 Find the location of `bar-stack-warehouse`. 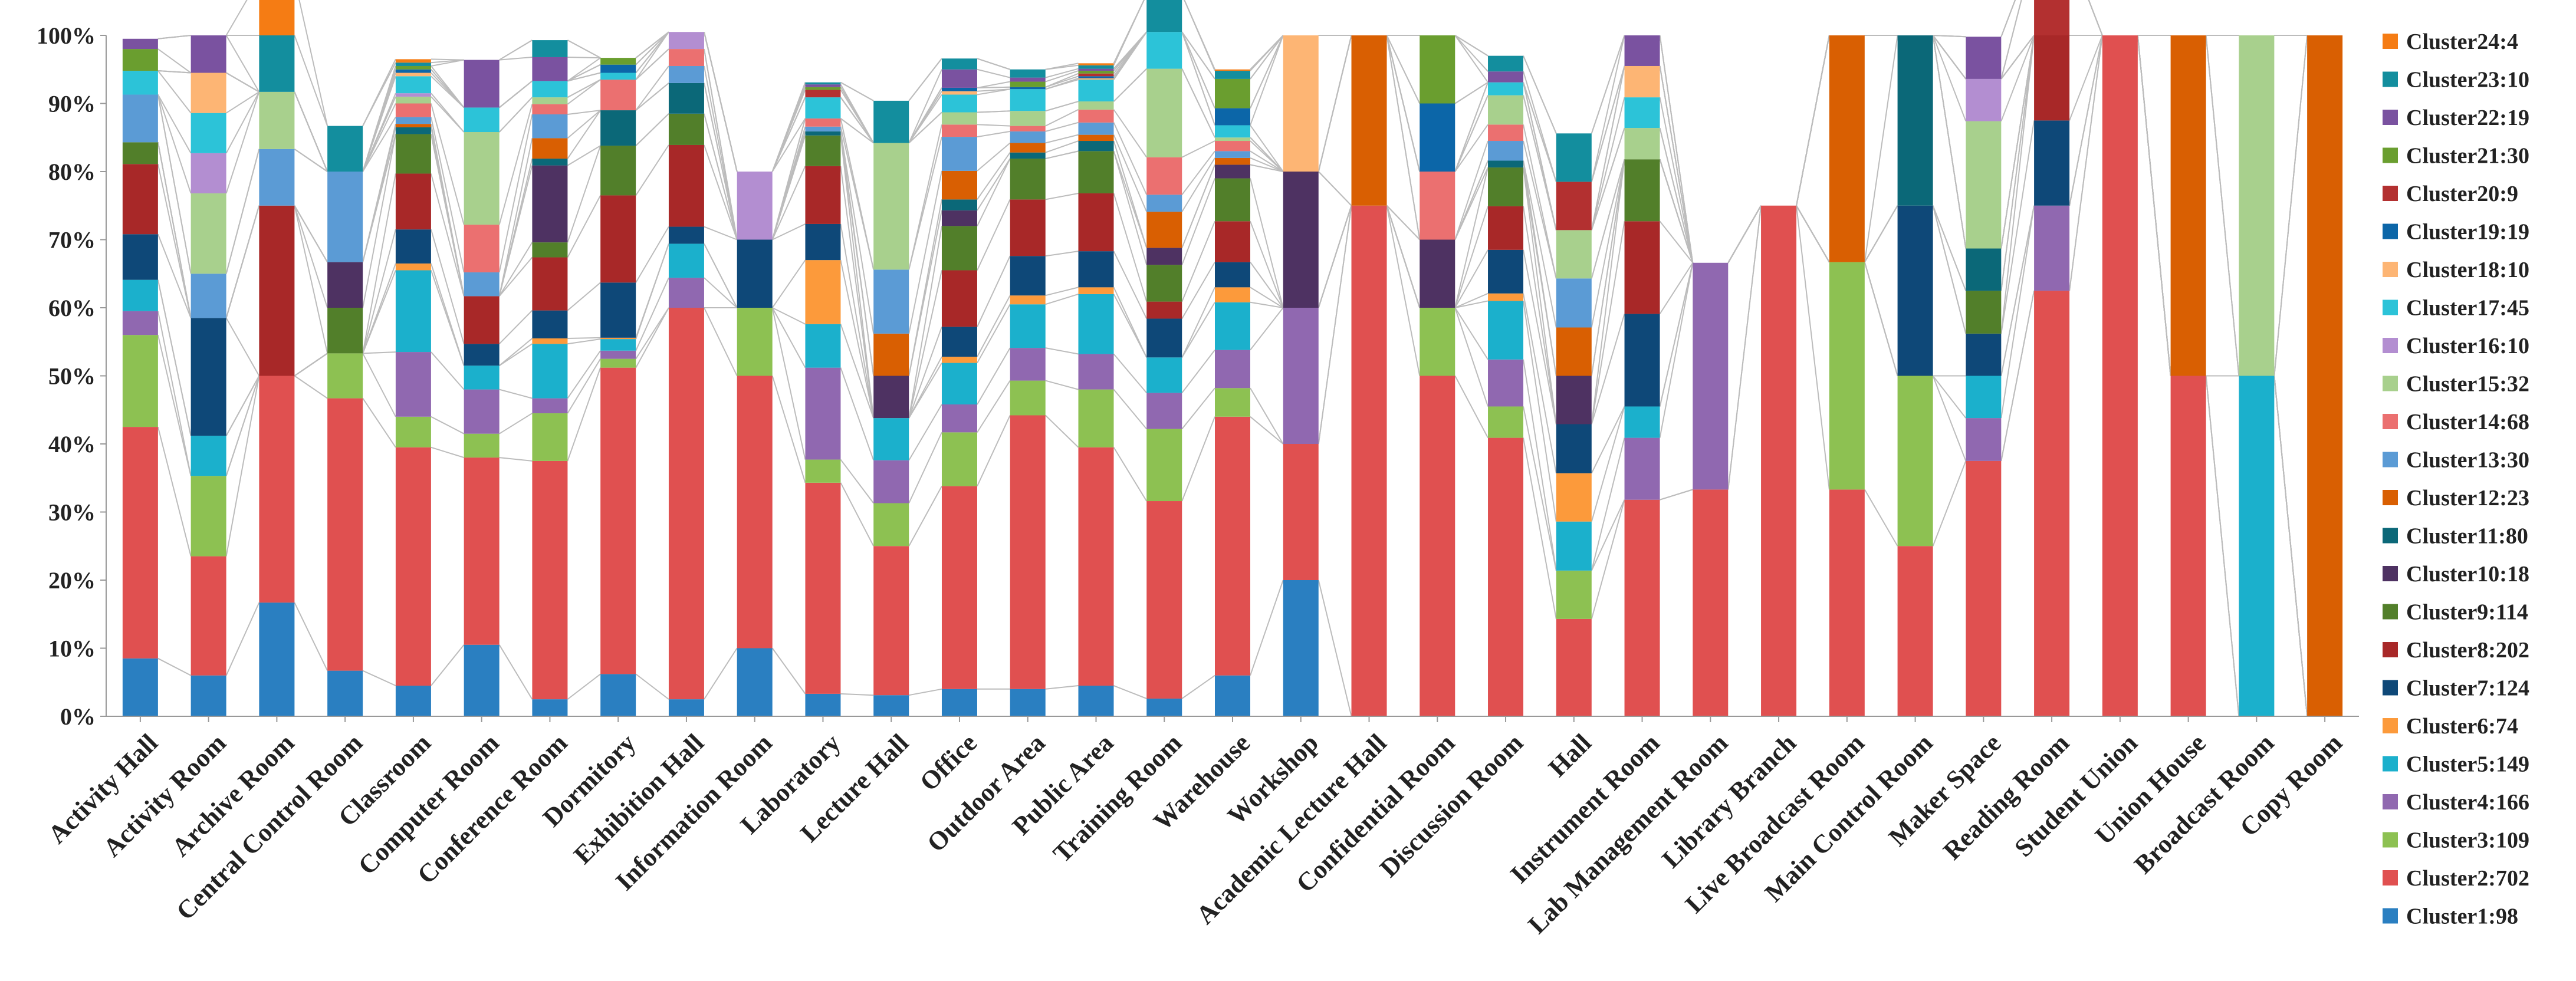

bar-stack-warehouse is located at coordinates (1232, 392).